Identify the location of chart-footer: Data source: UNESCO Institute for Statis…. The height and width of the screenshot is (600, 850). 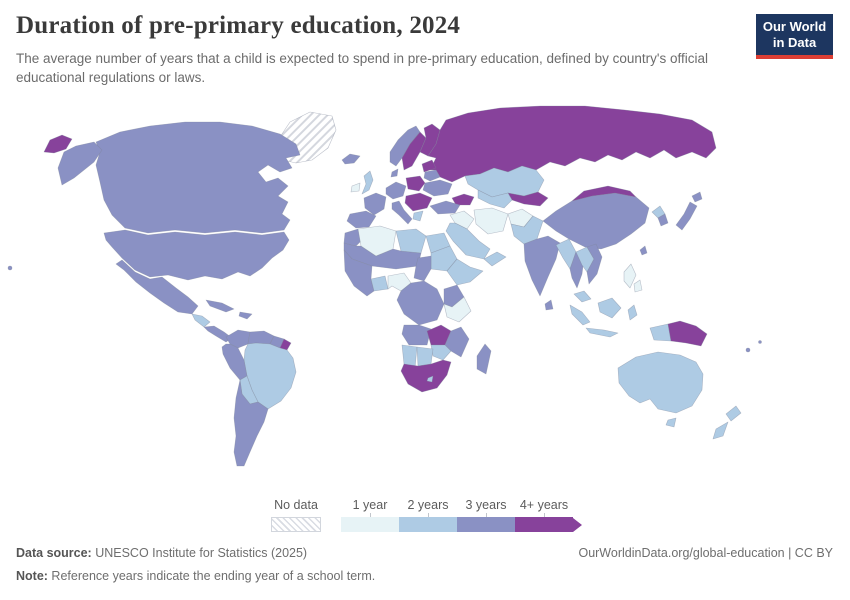
(424, 565).